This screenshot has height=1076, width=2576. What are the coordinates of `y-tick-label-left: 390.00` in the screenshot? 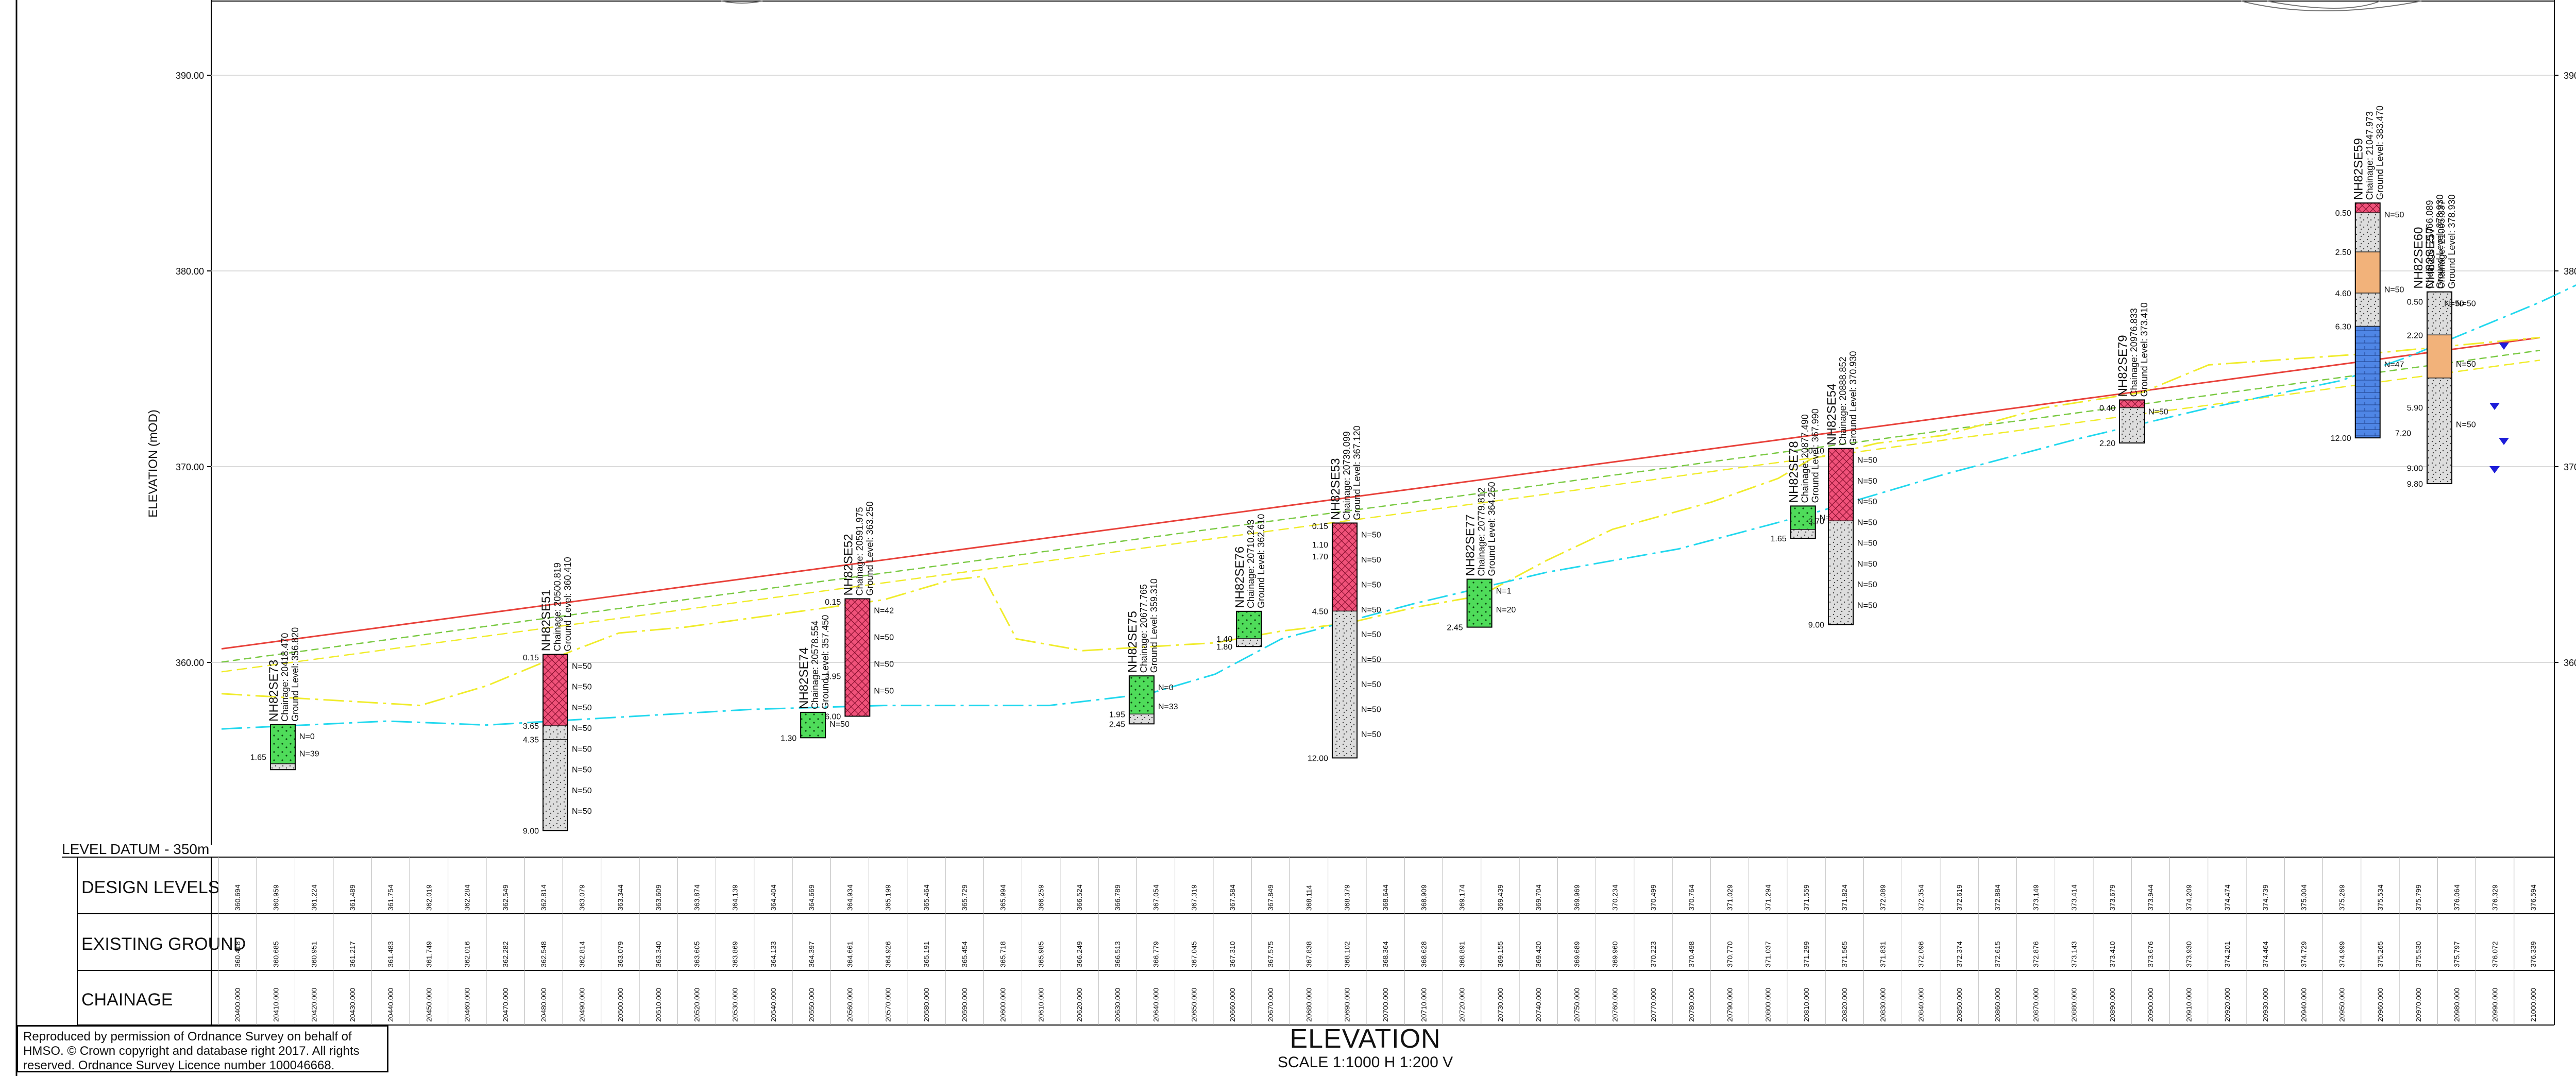 It's located at (190, 76).